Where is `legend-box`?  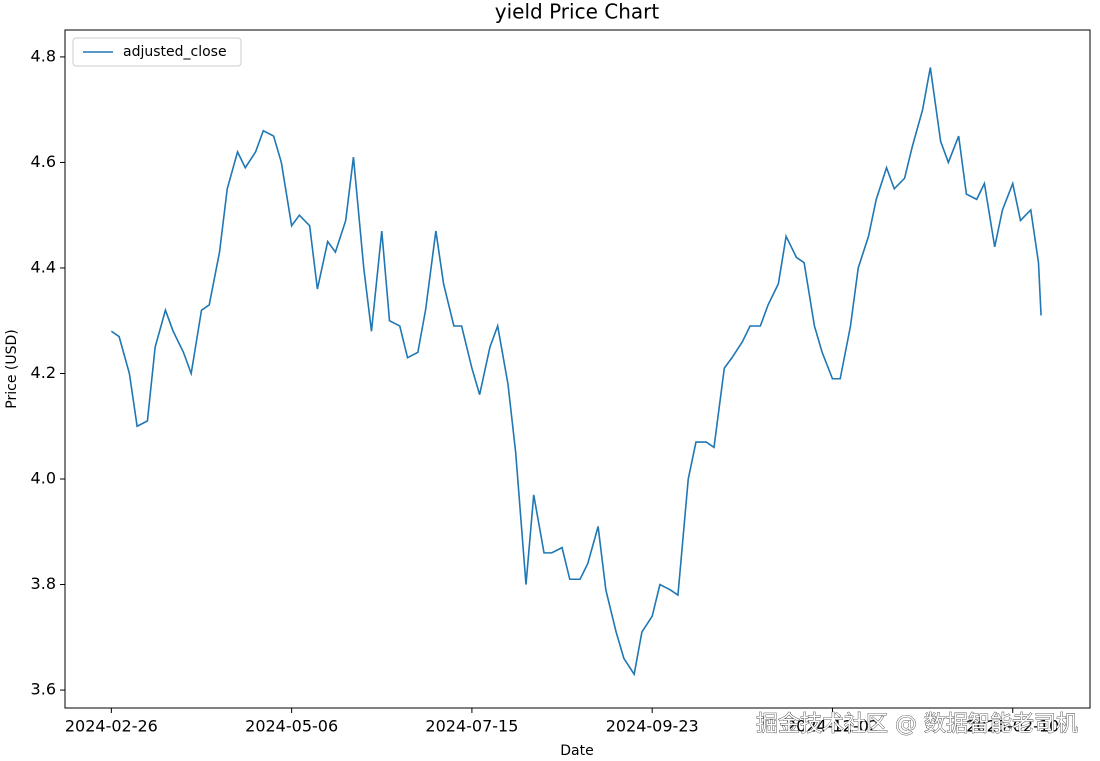 legend-box is located at coordinates (157, 52).